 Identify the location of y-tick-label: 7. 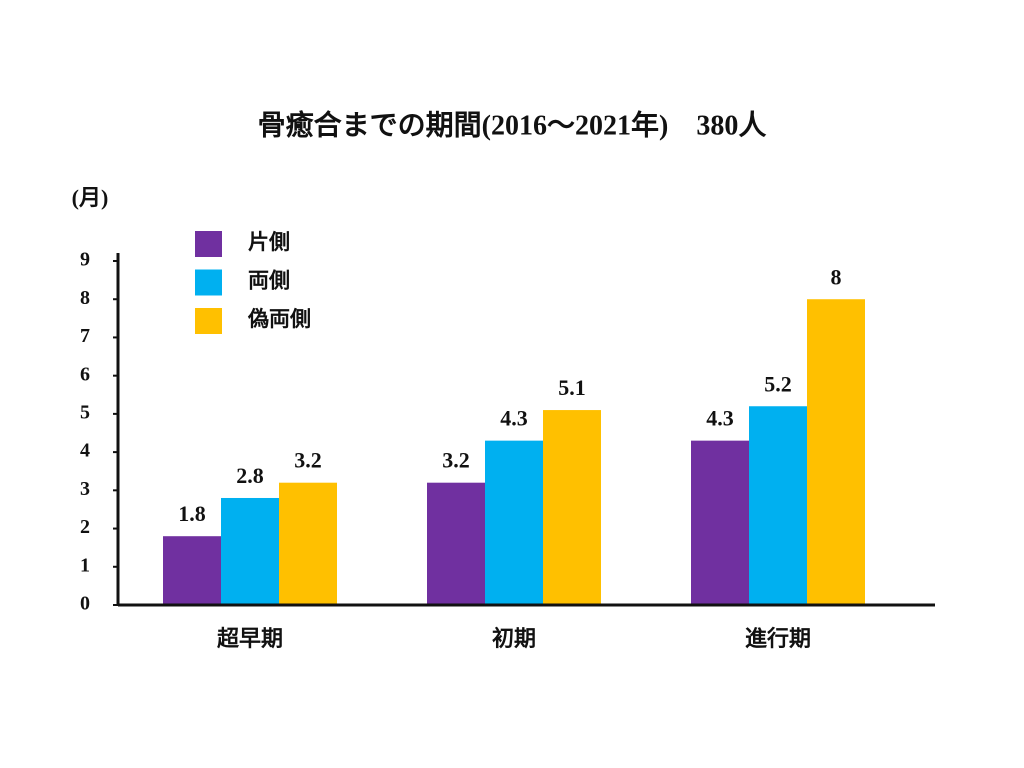
(85, 336).